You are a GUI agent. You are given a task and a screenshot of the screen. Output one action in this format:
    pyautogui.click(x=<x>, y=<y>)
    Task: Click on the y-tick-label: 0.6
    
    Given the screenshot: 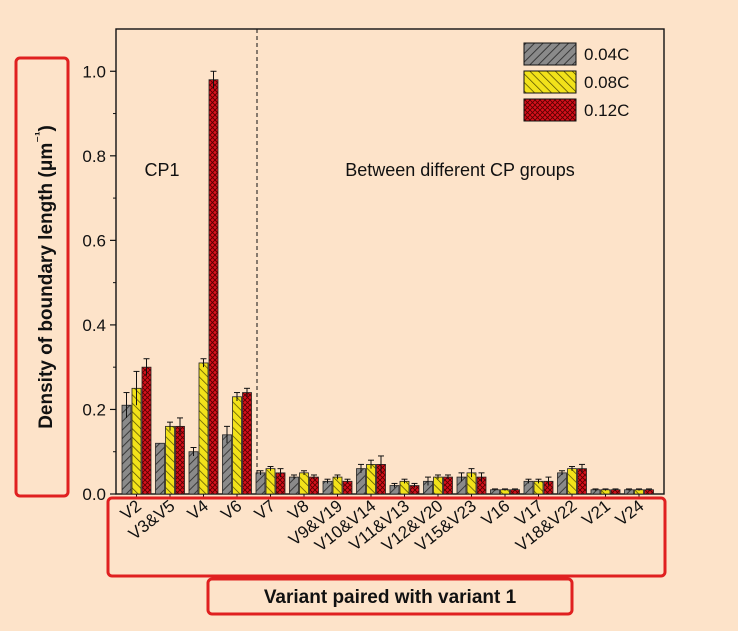 What is the action you would take?
    pyautogui.click(x=94, y=240)
    